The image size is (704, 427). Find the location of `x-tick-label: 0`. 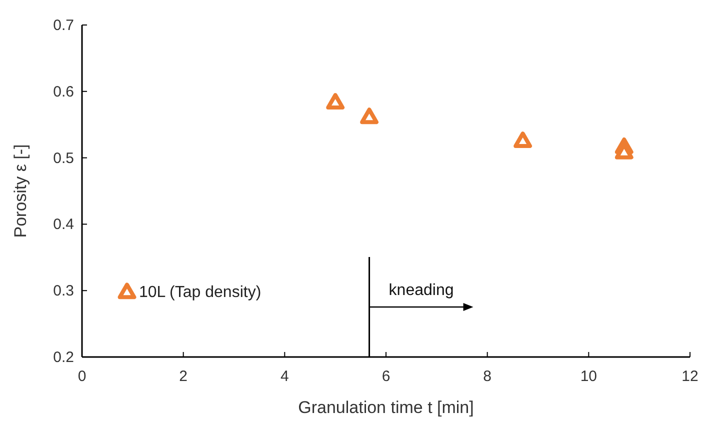

x-tick-label: 0 is located at coordinates (82, 376).